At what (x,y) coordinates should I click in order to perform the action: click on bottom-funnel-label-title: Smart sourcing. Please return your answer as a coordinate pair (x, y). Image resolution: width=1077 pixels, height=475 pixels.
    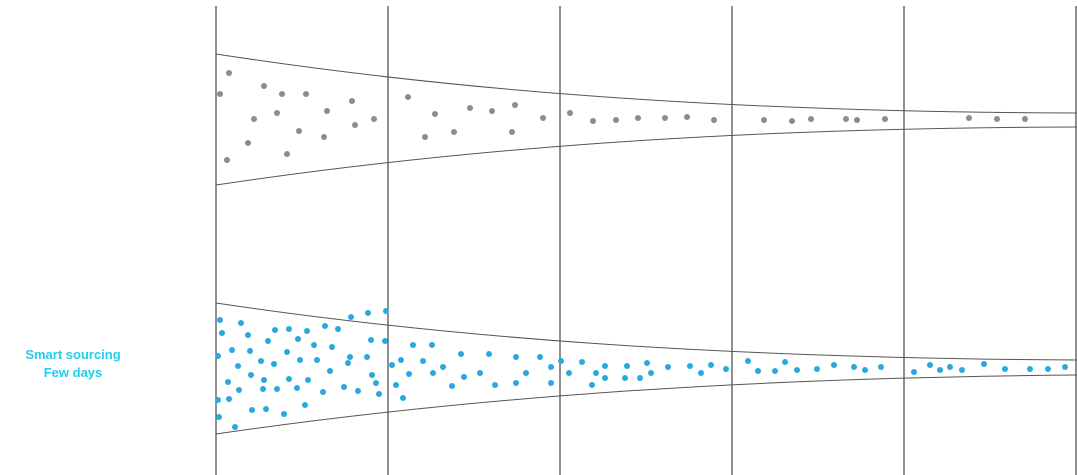
    Looking at the image, I should click on (73, 354).